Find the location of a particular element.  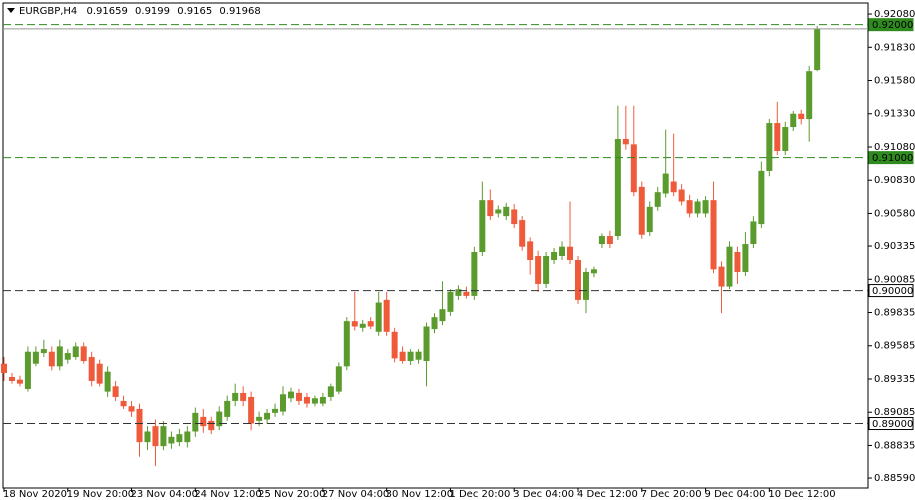

y-tick-label: 0.91580 is located at coordinates (894, 81).